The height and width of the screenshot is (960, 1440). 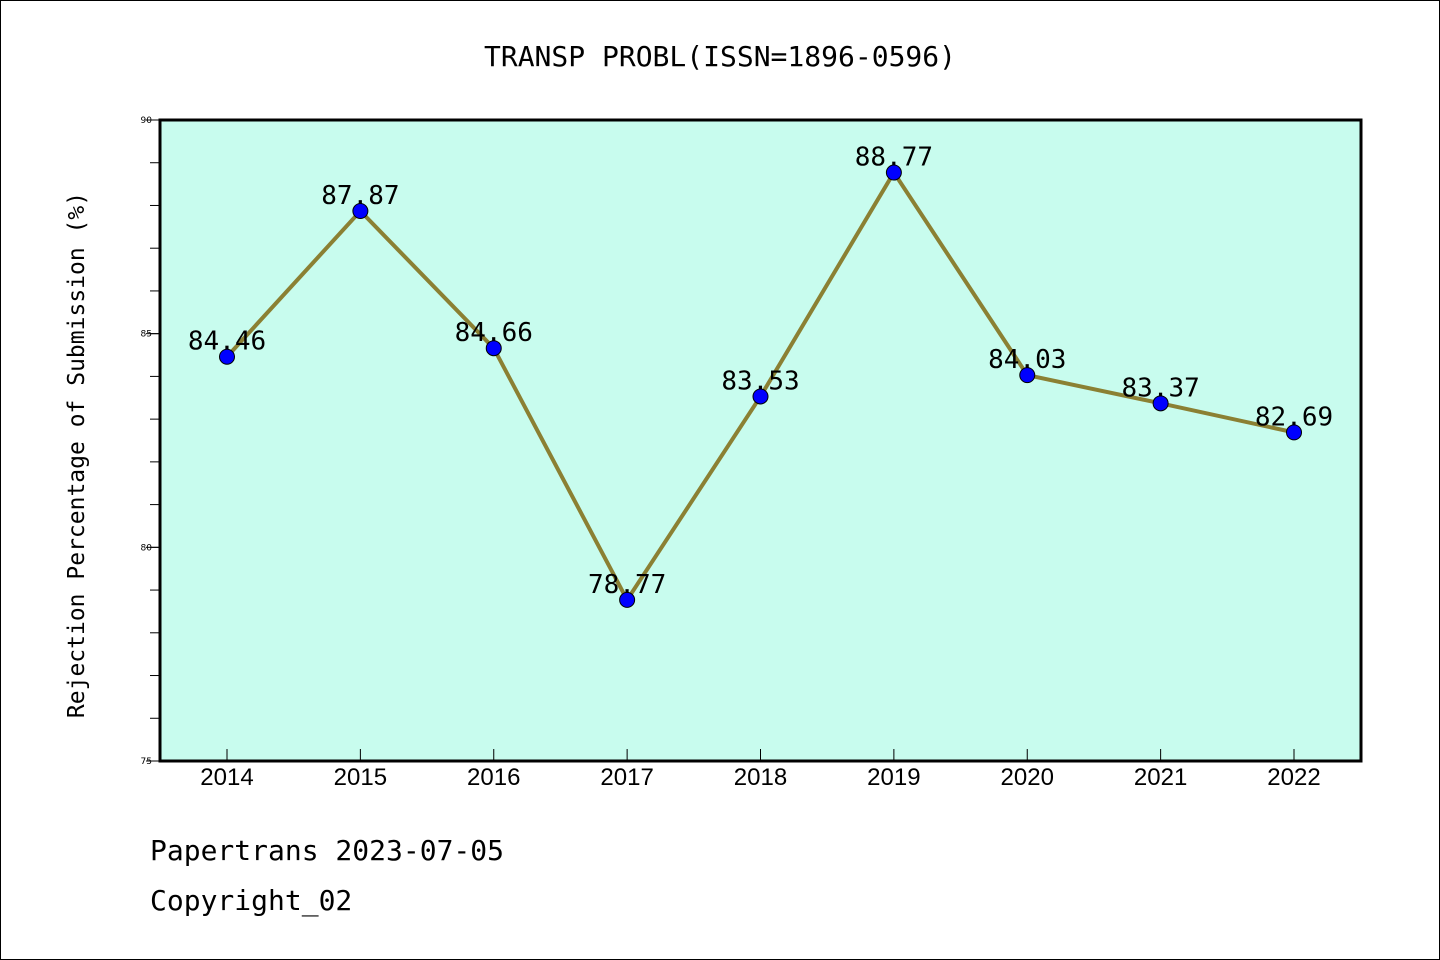 I want to click on y-tick-label: 85, so click(x=146, y=335).